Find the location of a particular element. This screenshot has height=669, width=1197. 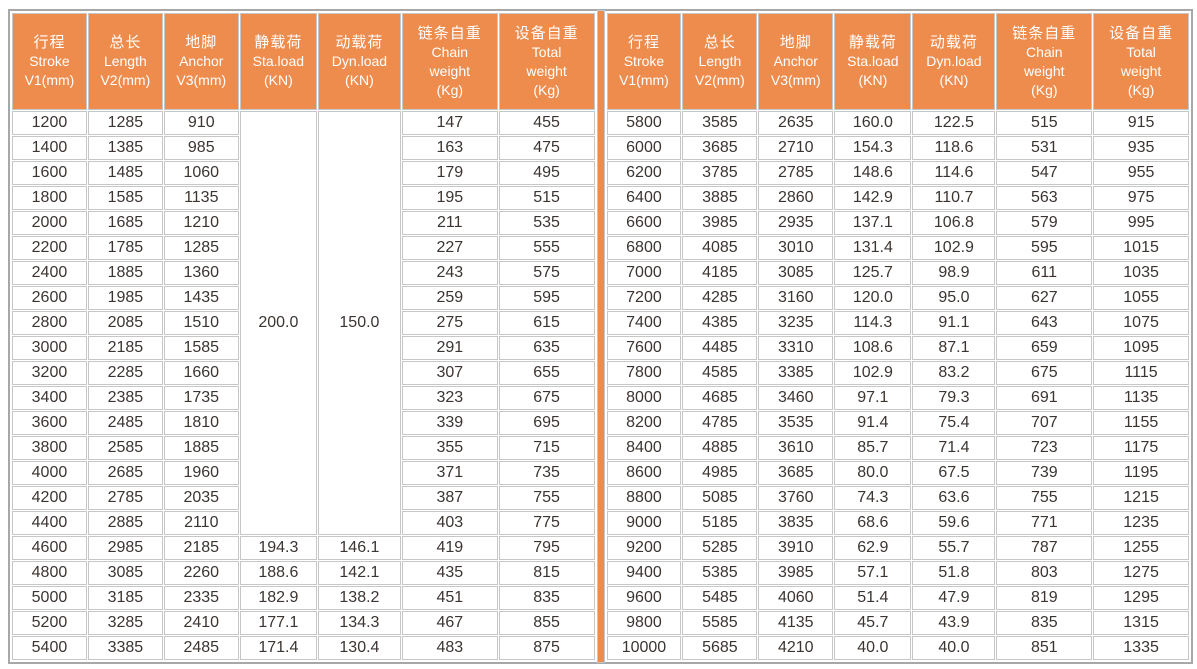

header-cell-chain-weight: 链条自重 Chain weight (Kg) is located at coordinates (1044, 61).